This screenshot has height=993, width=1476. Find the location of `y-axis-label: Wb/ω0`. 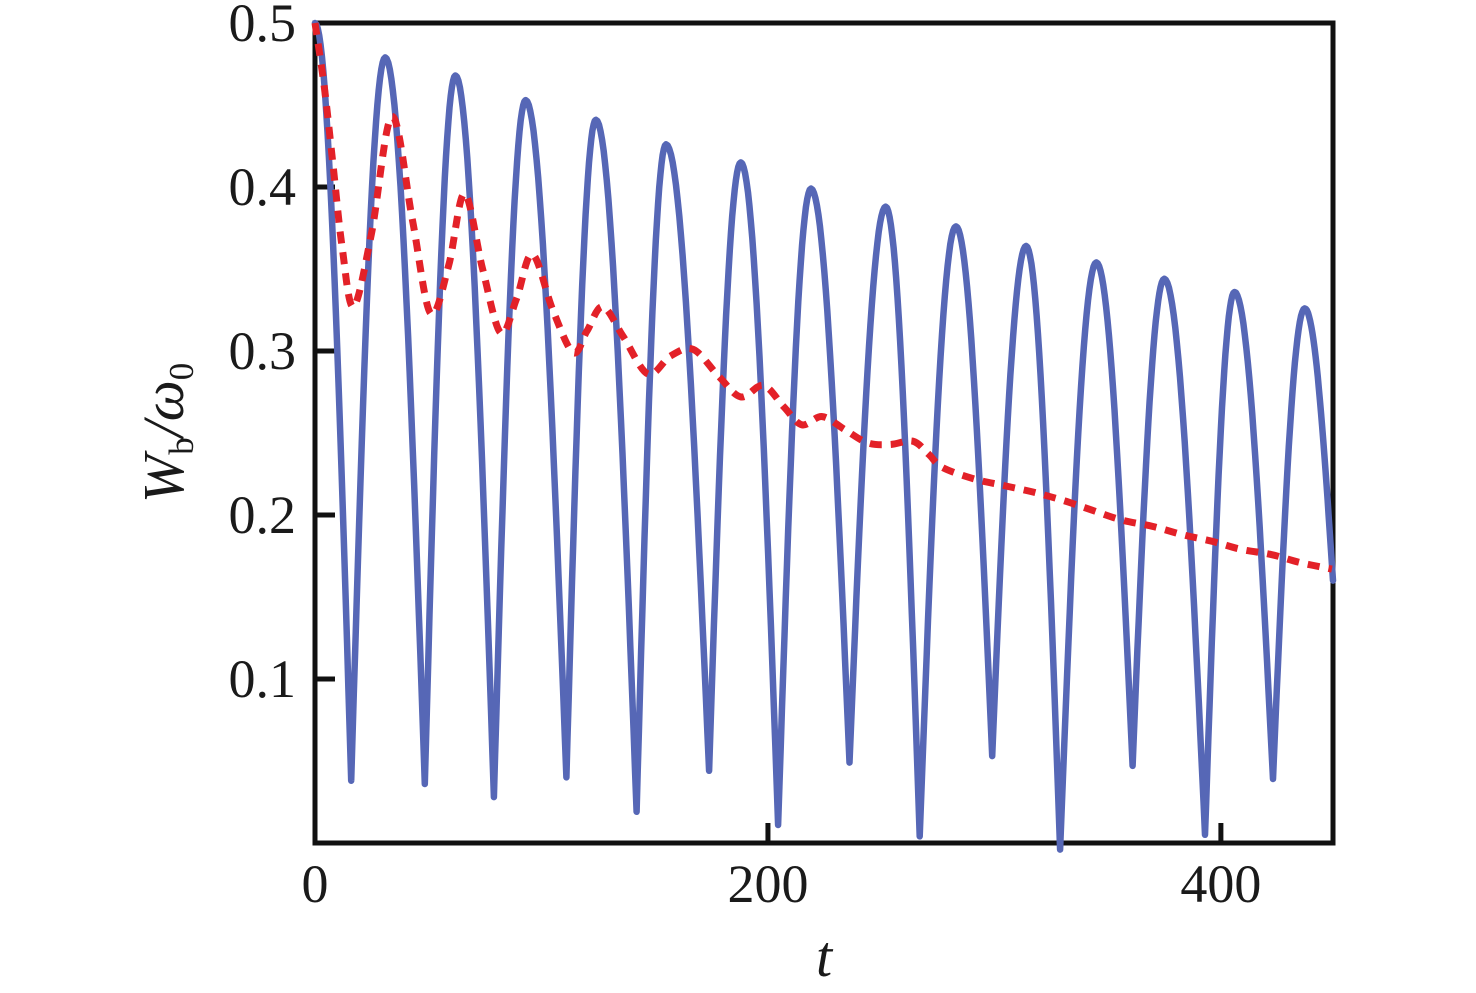

y-axis-label: Wb/ω0 is located at coordinates (166, 433).